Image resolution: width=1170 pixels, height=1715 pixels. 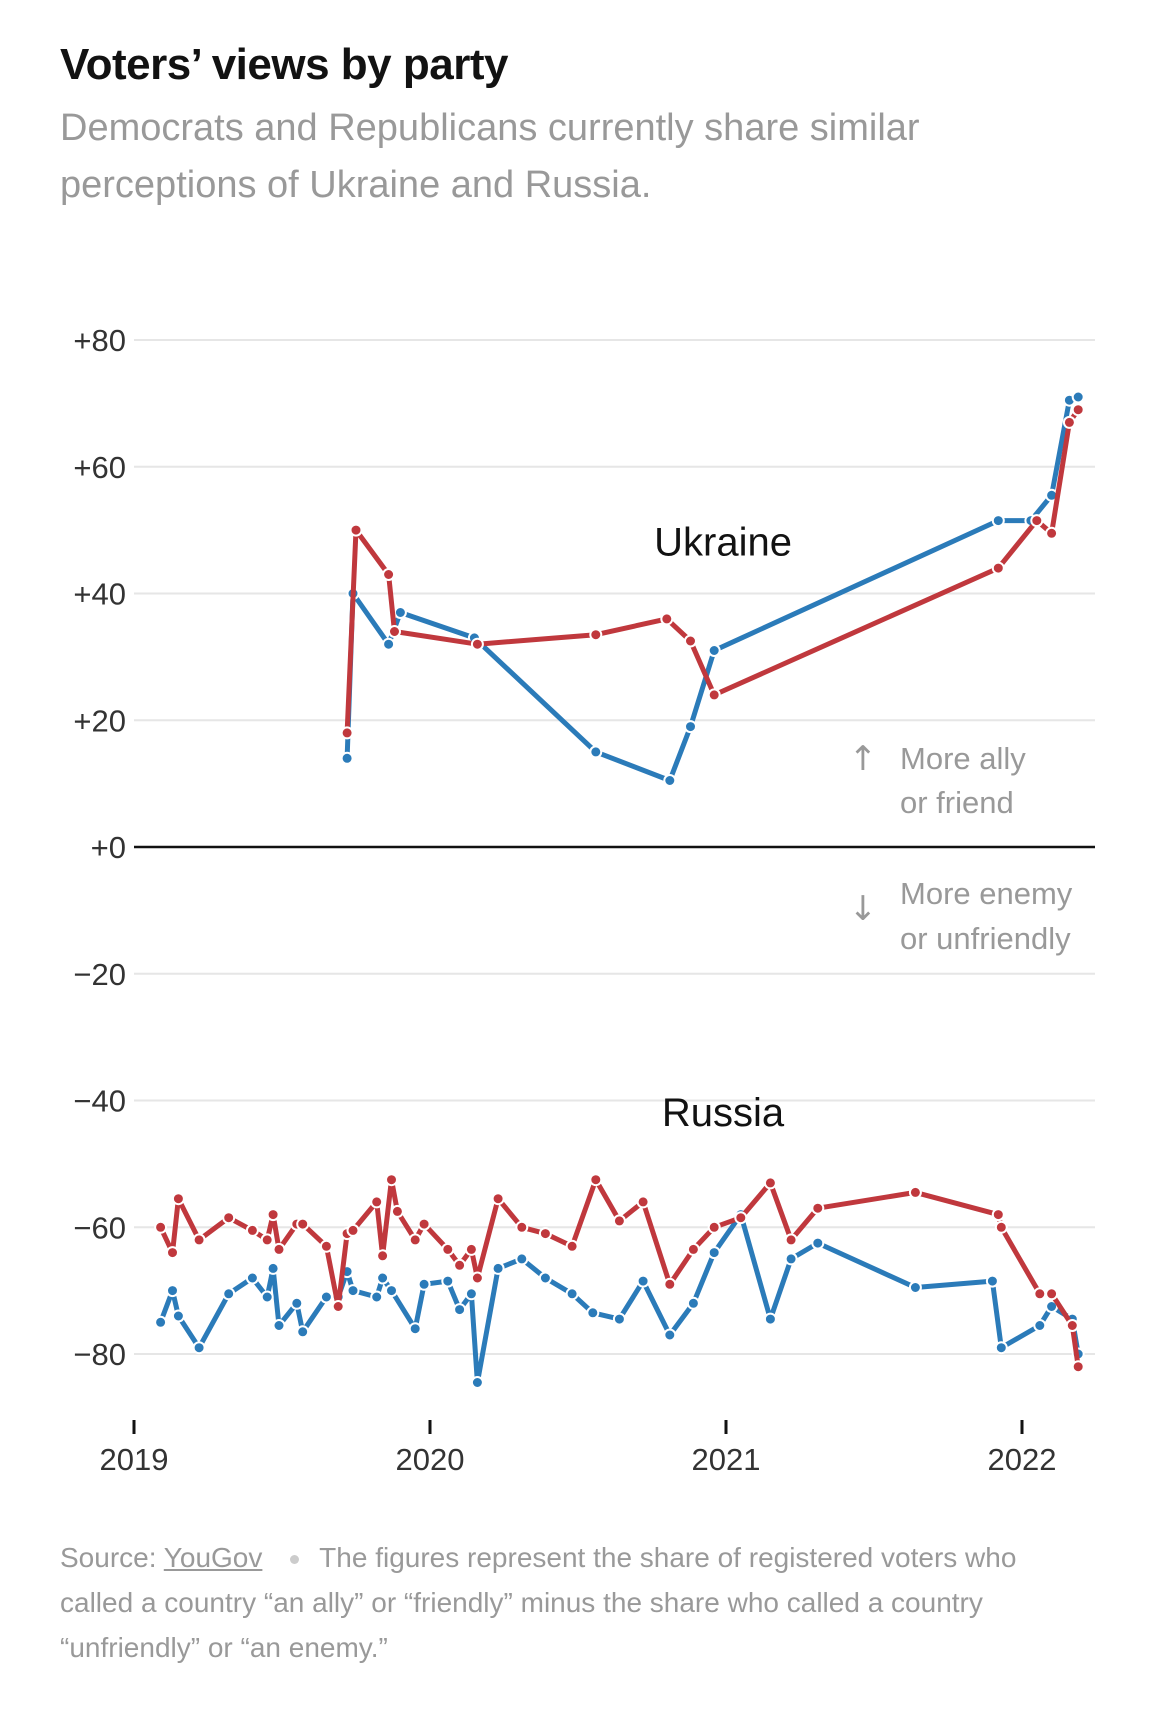 I want to click on chart-title: Voters’ views by party, so click(x=284, y=64).